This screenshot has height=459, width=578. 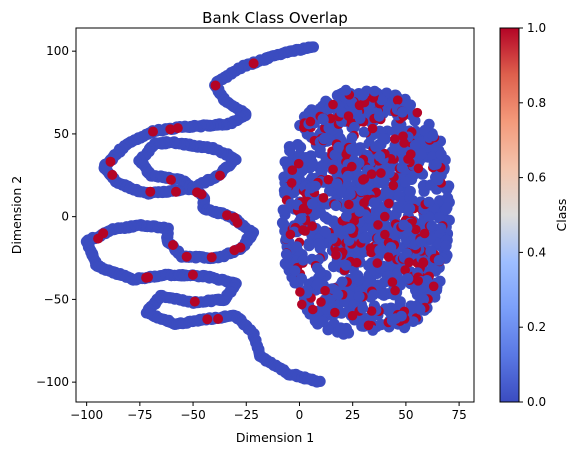 I want to click on colorbar, so click(x=509, y=215).